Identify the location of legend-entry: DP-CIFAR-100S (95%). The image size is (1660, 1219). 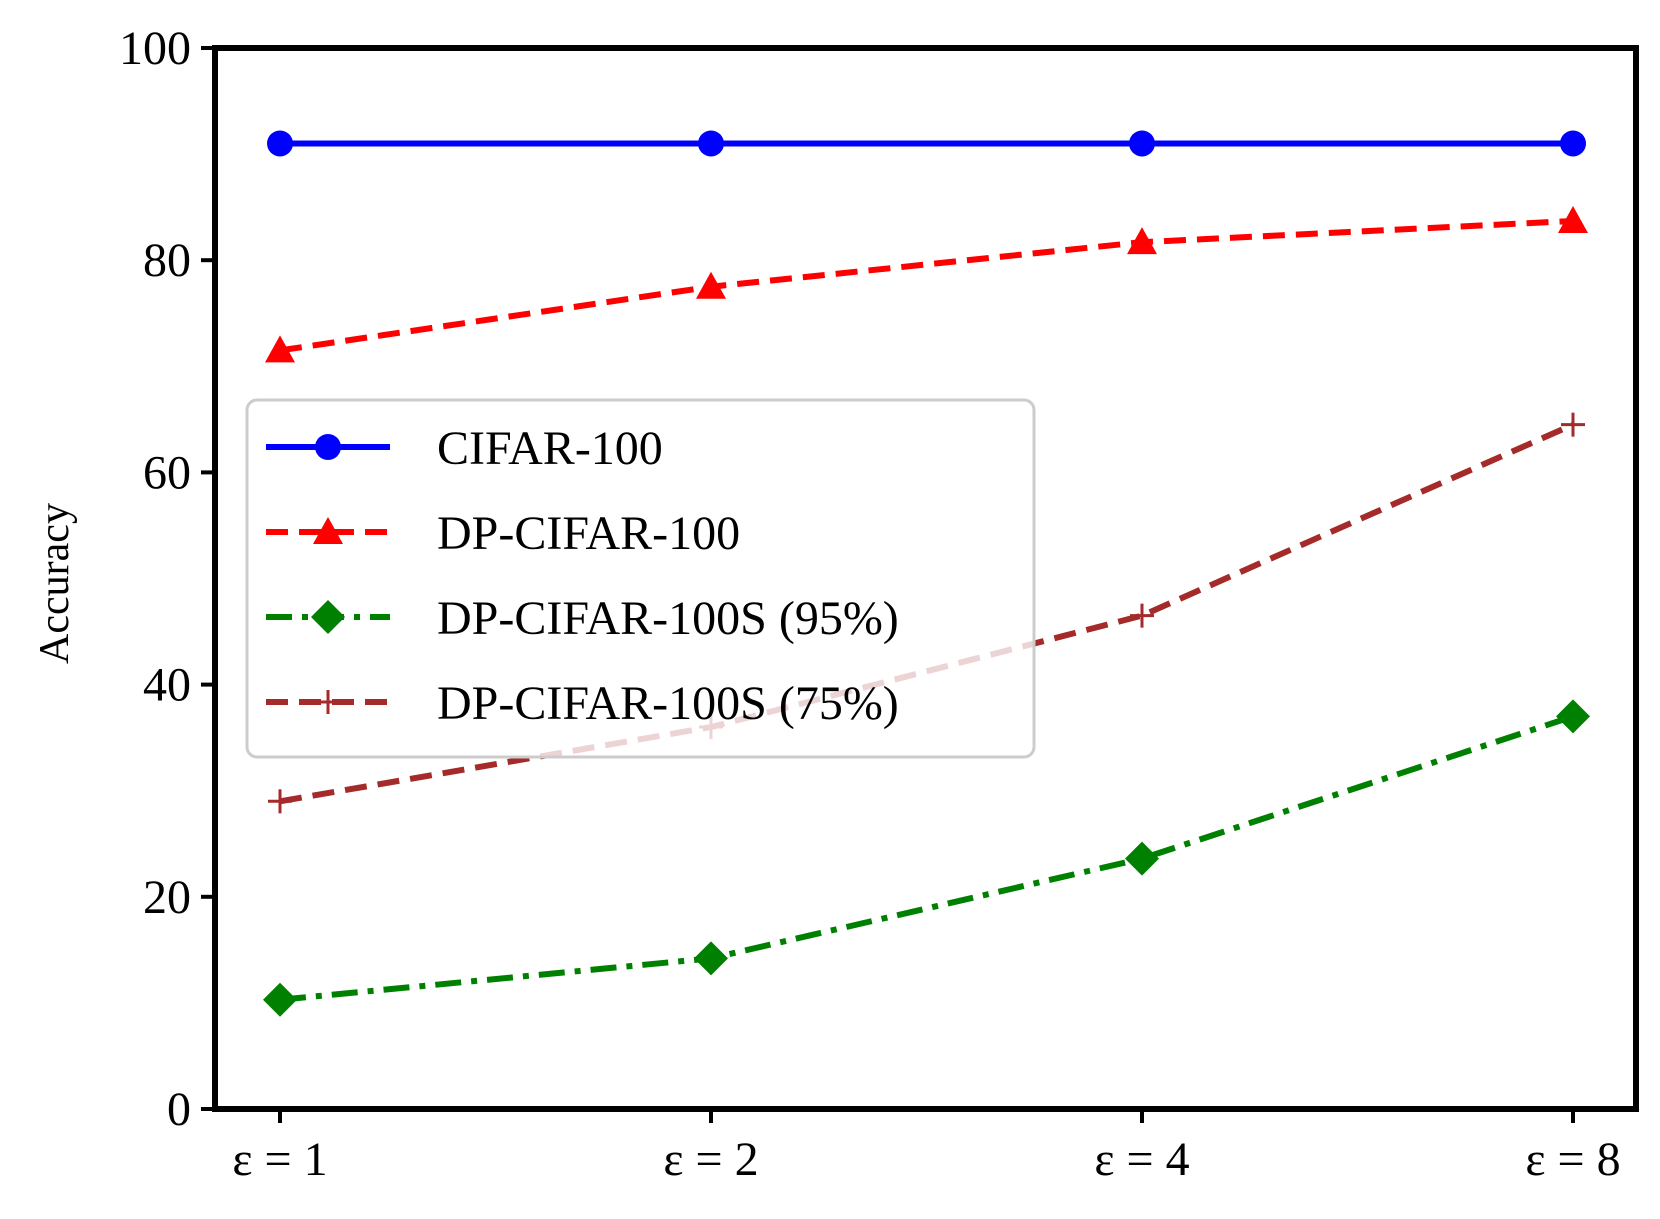
(582, 618).